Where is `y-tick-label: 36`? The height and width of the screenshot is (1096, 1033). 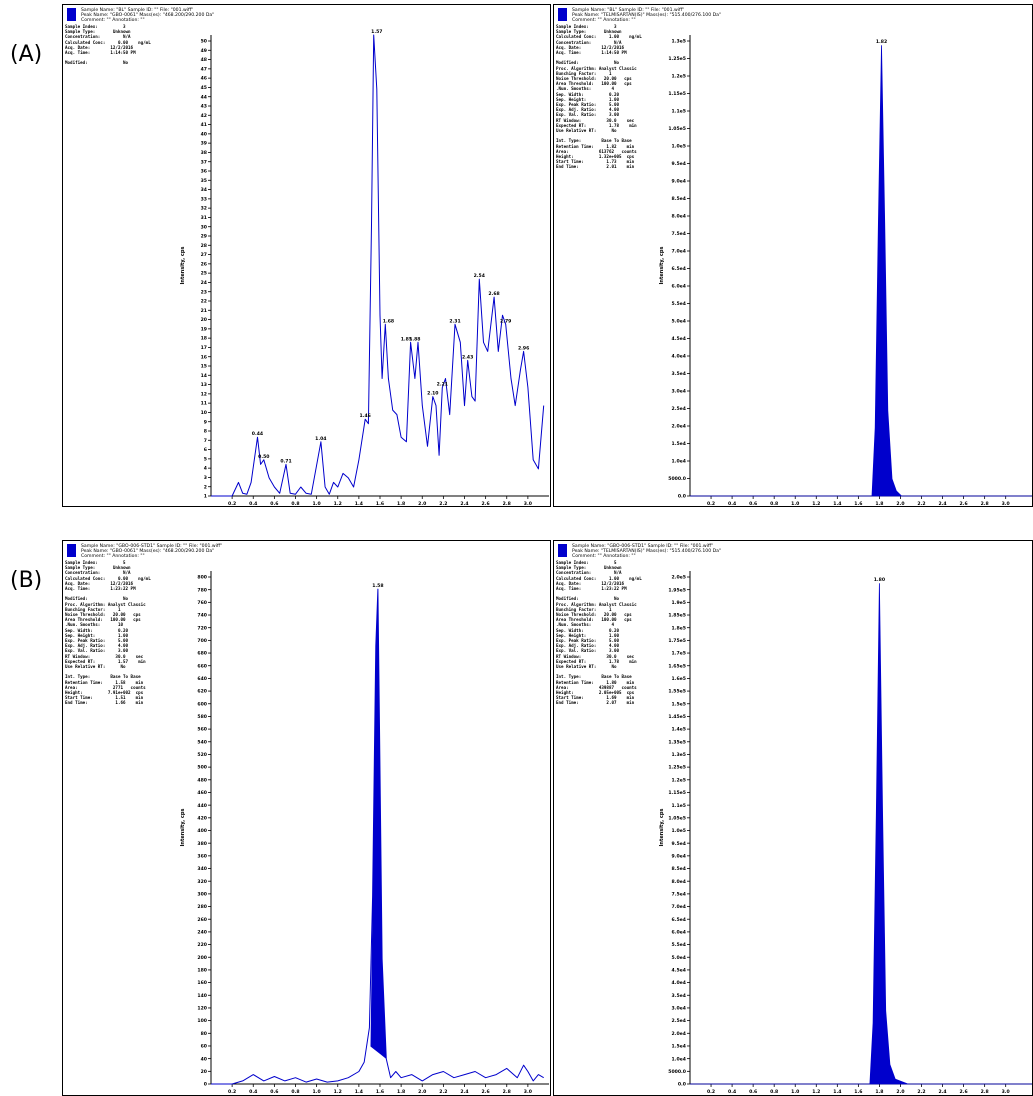
y-tick-label: 36 is located at coordinates (204, 172).